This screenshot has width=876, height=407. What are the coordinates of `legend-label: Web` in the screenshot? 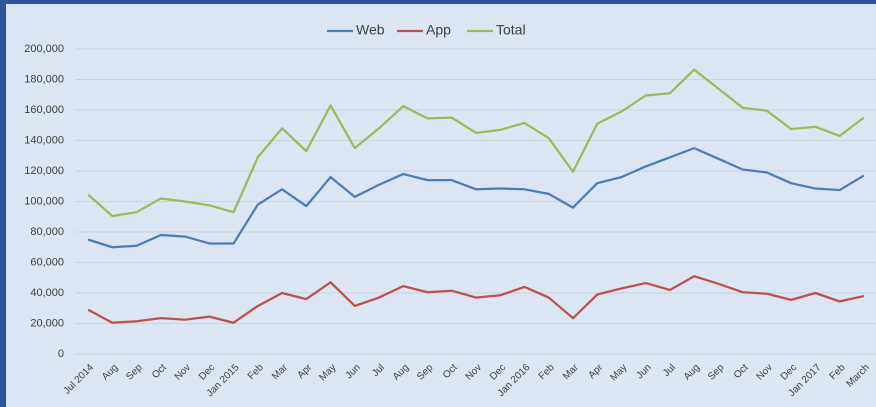 It's located at (370, 30).